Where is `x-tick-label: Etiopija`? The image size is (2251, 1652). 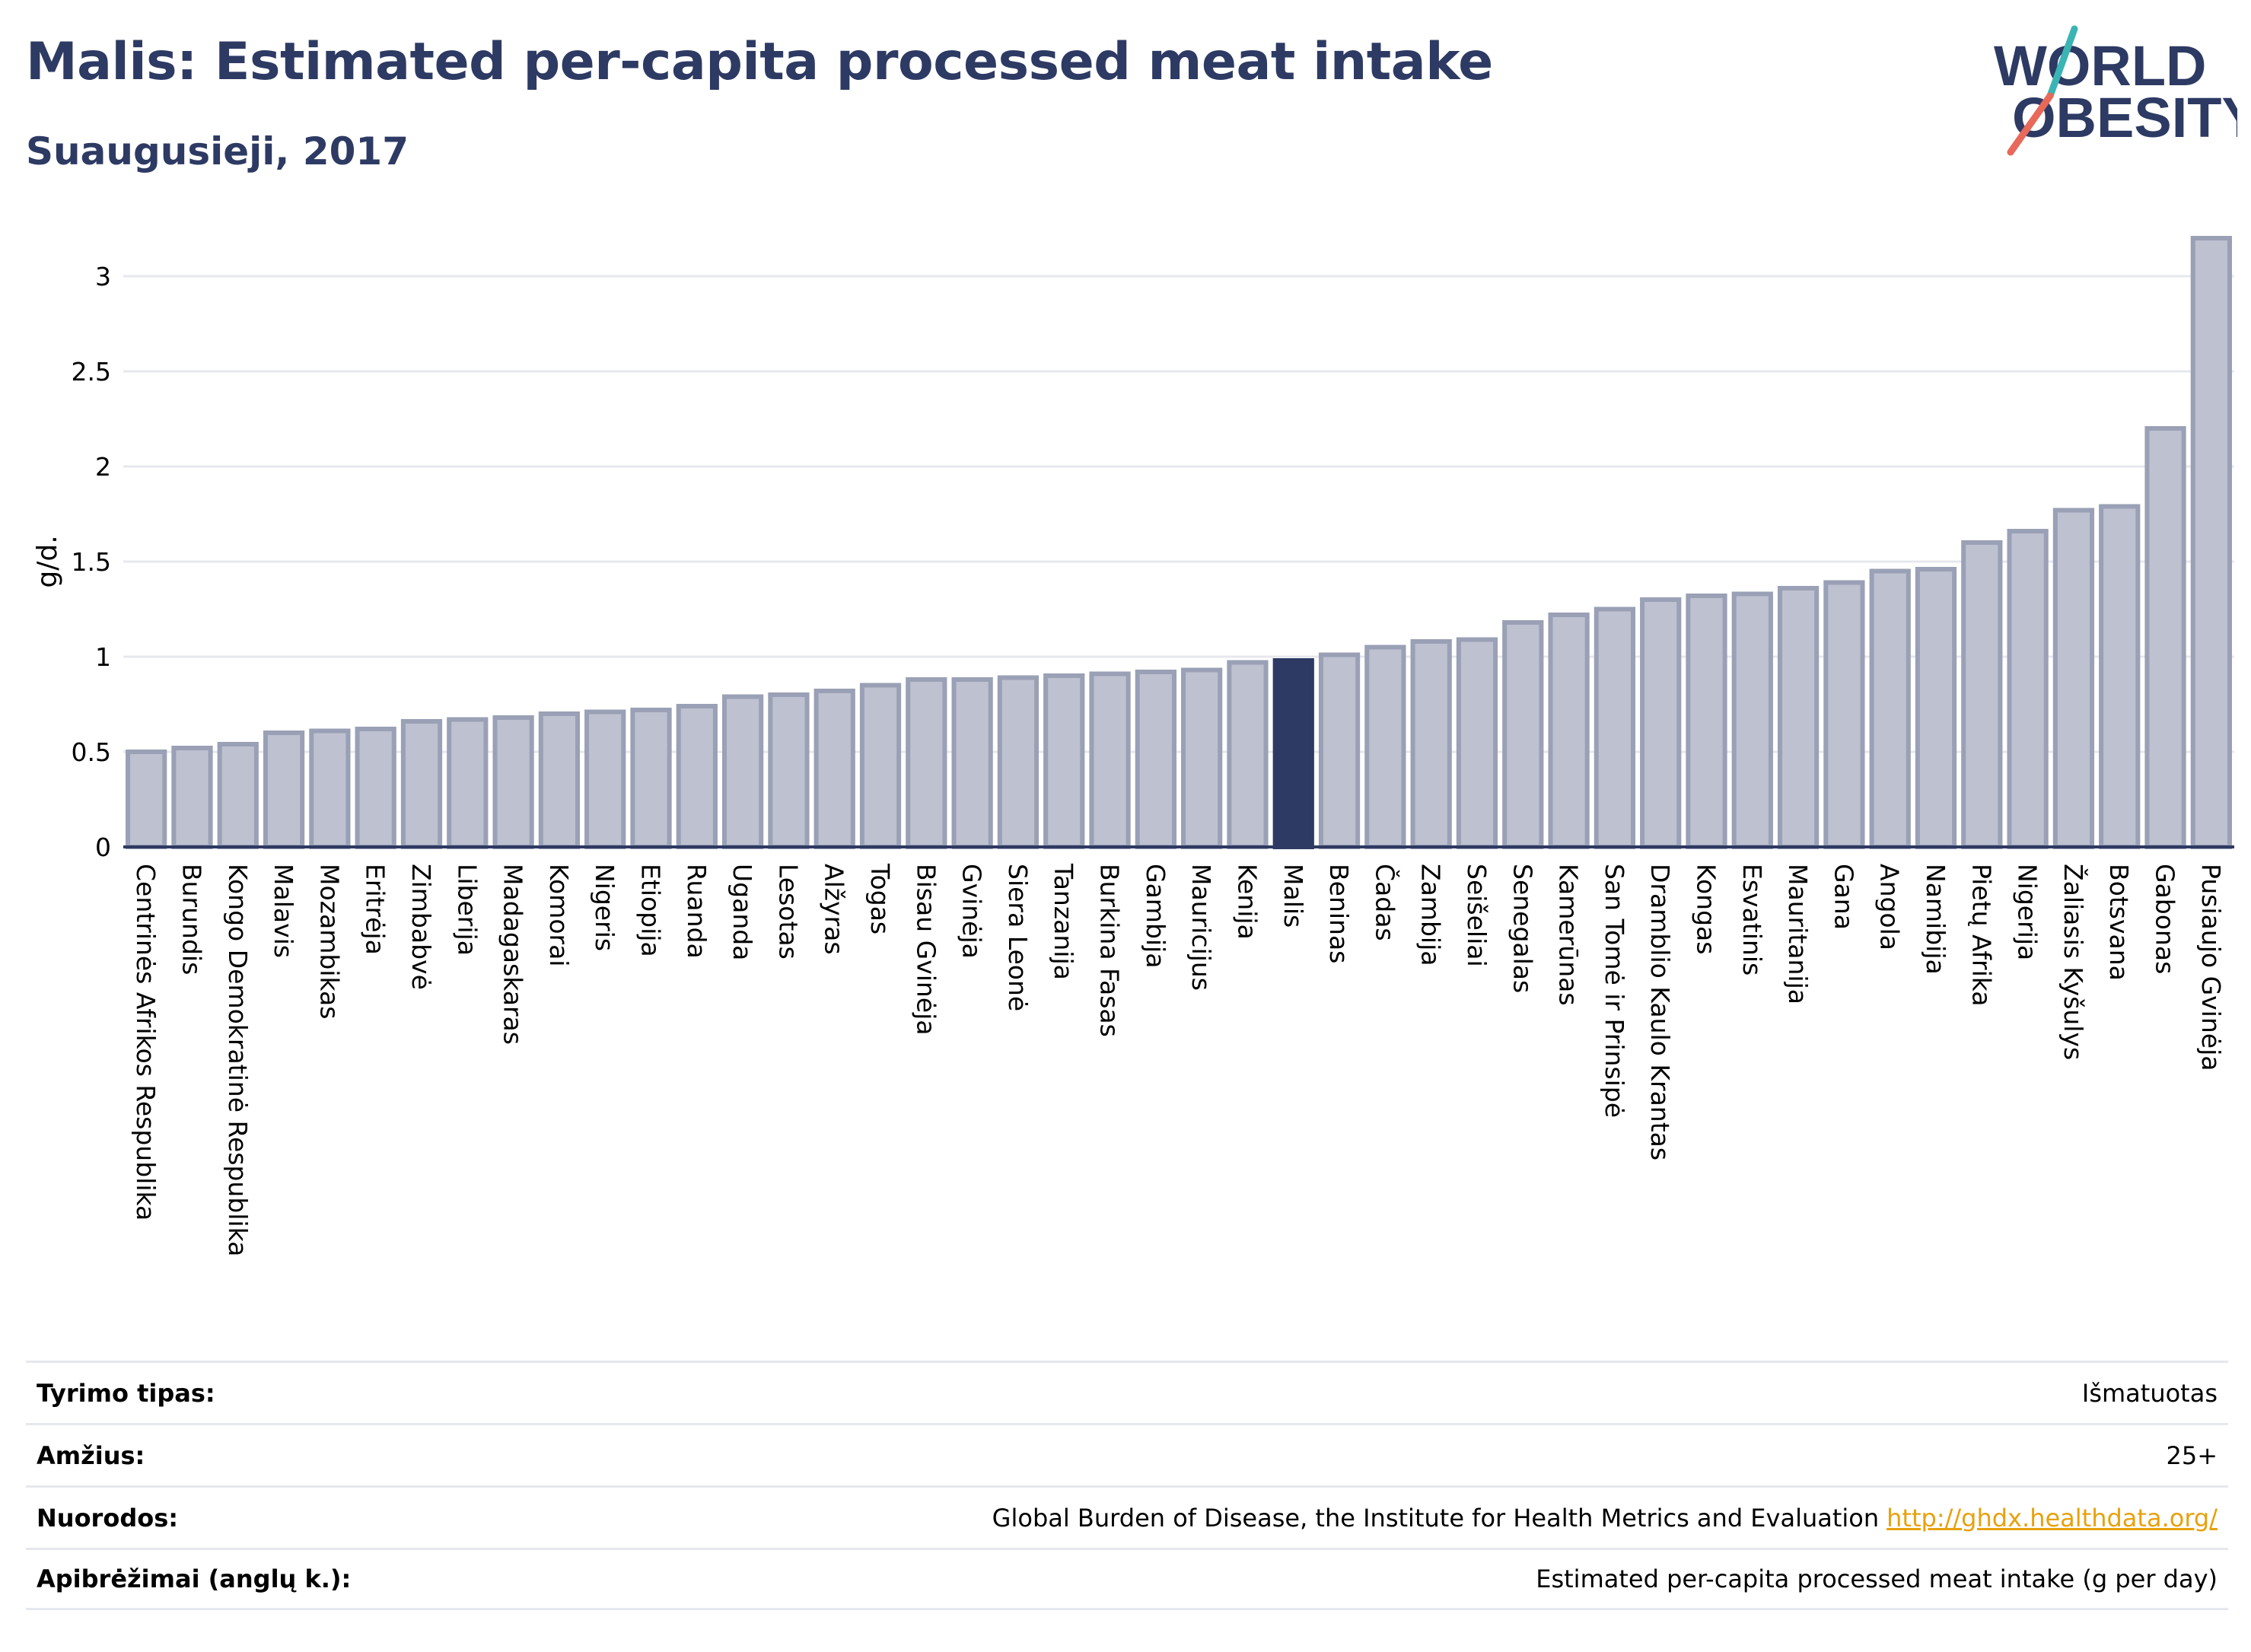
x-tick-label: Etiopija is located at coordinates (651, 910).